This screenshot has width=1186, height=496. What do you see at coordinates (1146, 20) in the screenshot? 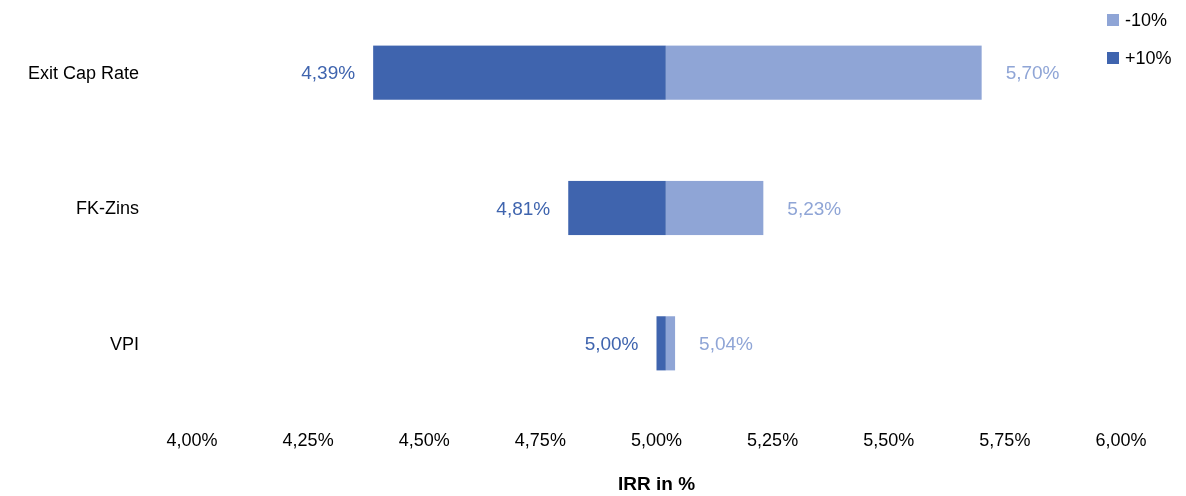
I see `legend-label: -10%` at bounding box center [1146, 20].